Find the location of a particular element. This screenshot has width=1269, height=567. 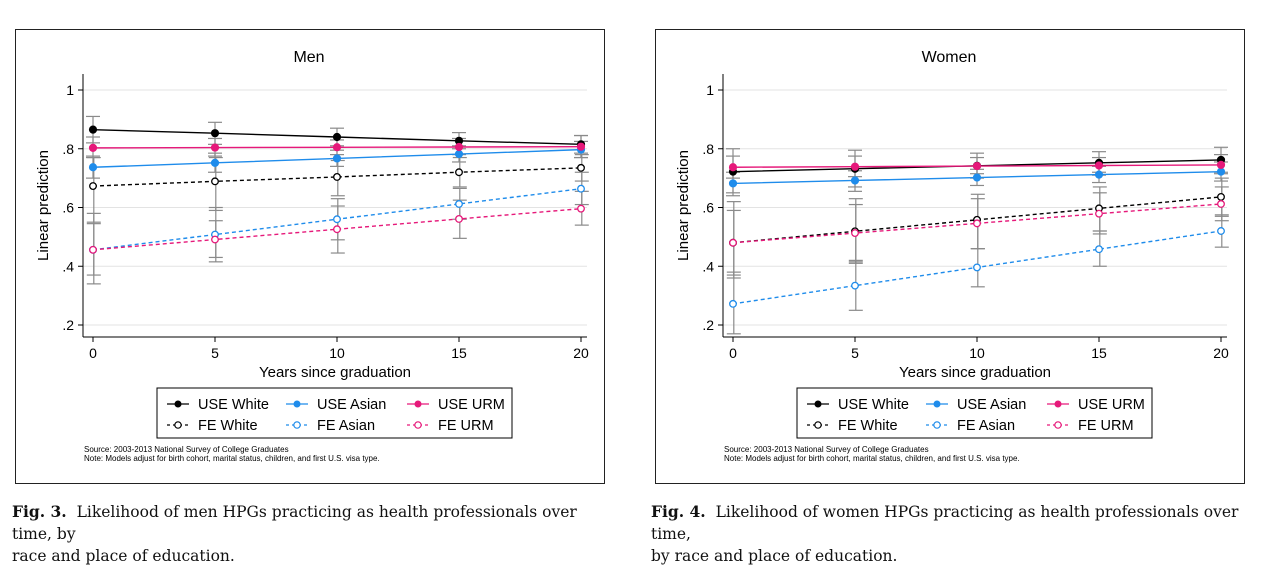

legend-label: USE URM is located at coordinates (1111, 405).